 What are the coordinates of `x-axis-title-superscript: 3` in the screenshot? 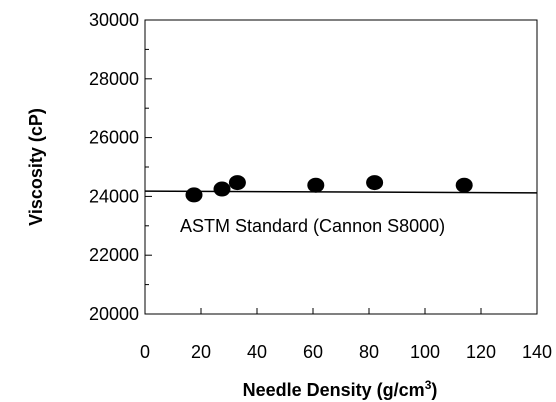 It's located at (428, 385).